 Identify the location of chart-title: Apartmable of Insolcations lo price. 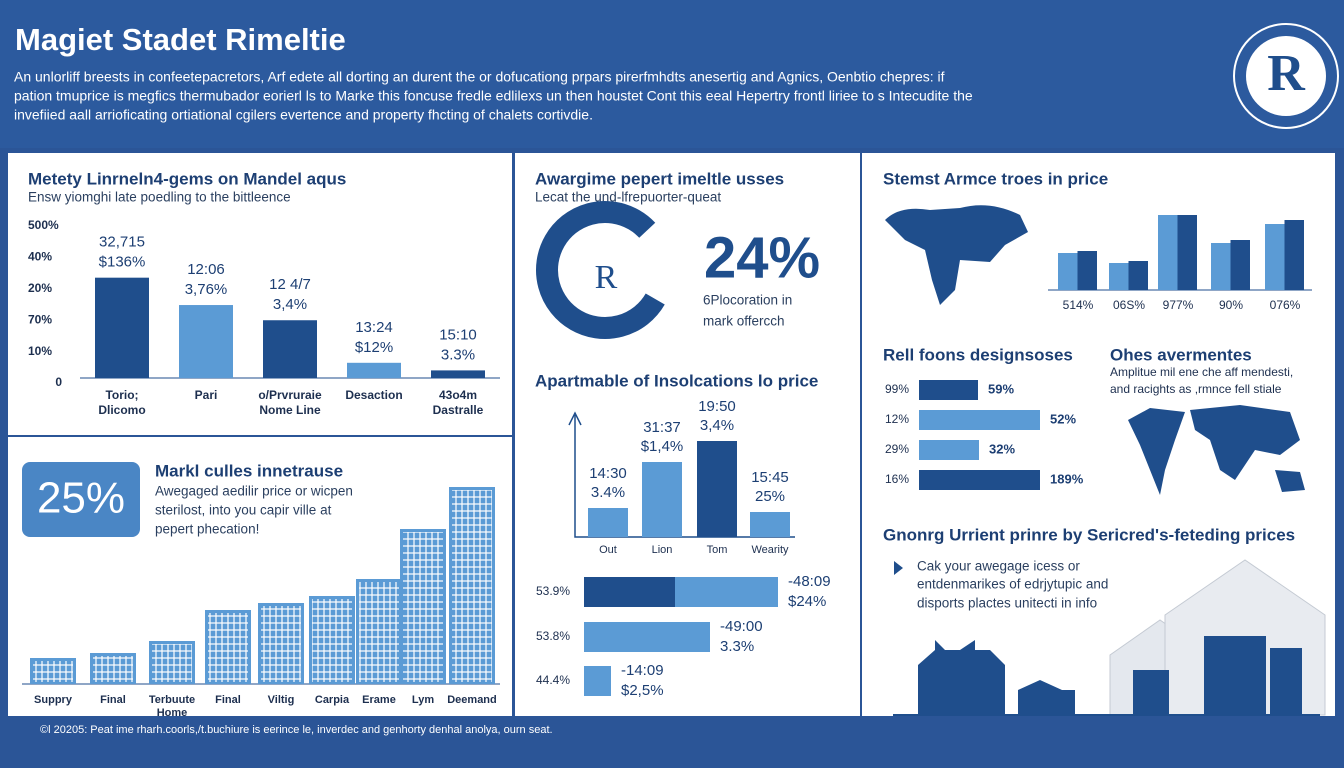
(676, 380).